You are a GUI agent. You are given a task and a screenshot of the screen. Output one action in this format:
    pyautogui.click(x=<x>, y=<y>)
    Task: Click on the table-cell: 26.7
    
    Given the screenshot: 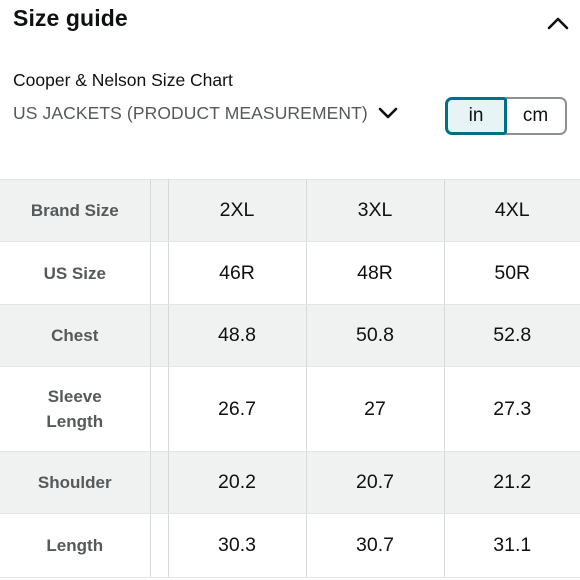 What is the action you would take?
    pyautogui.click(x=237, y=409)
    